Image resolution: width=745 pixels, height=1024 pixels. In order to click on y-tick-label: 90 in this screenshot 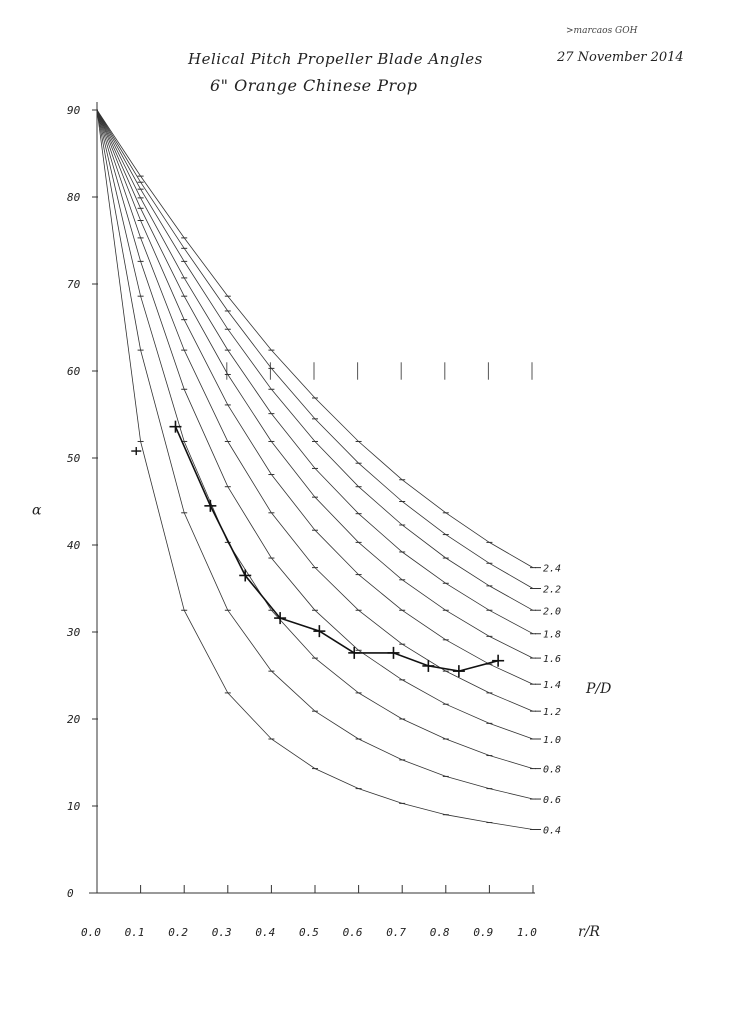, I will do `click(74, 110)`.